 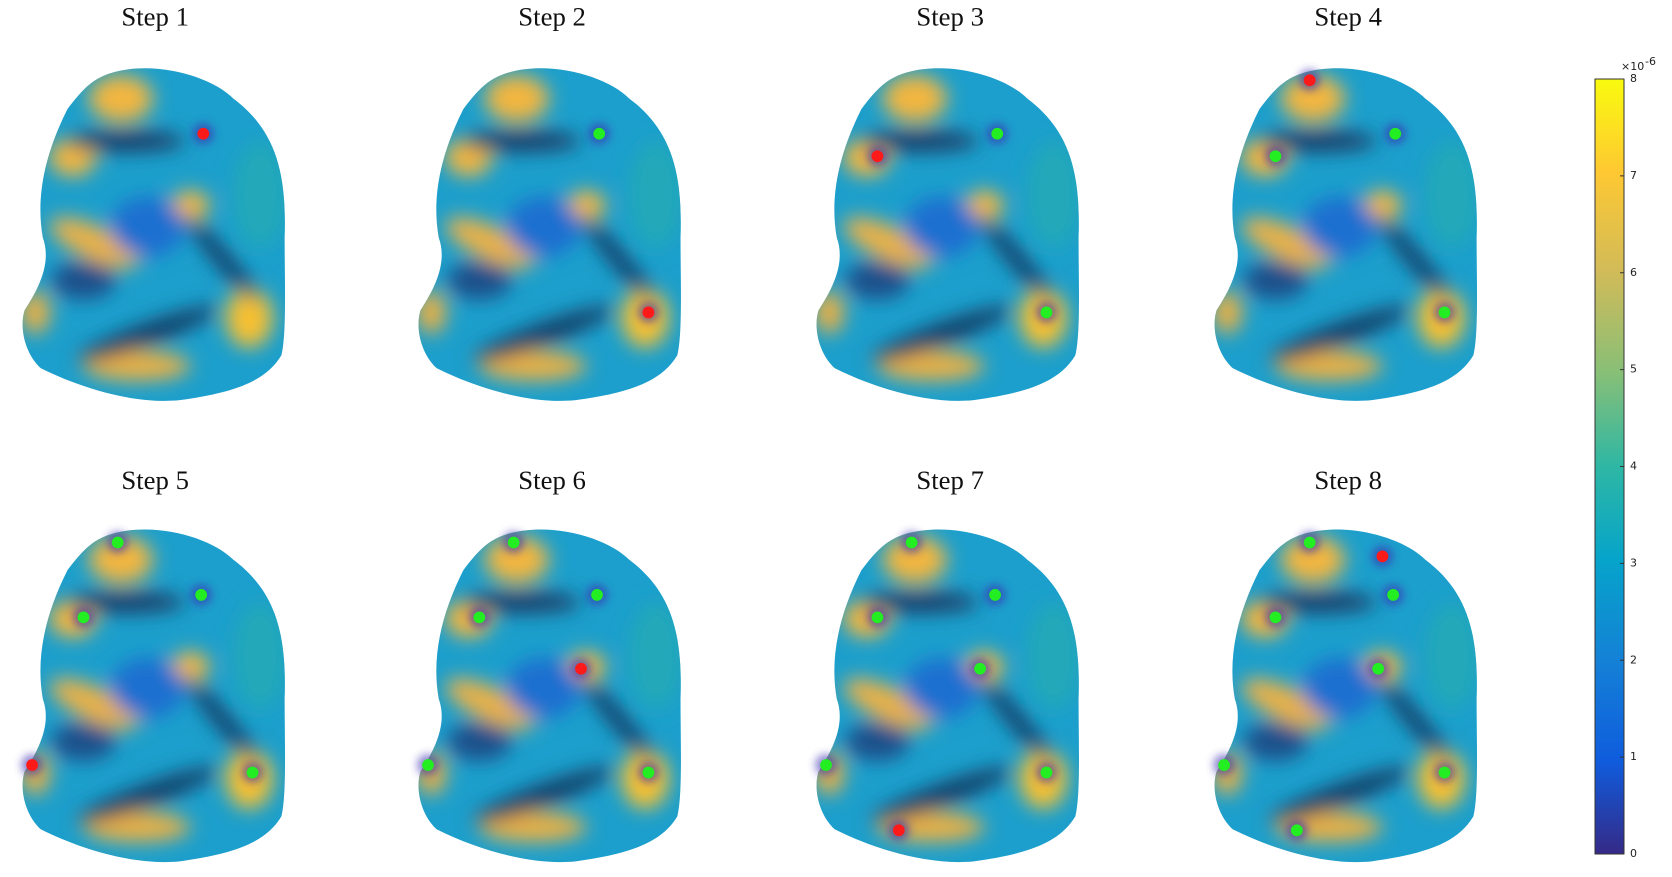 I want to click on panel: Step 8, so click(x=1345, y=663).